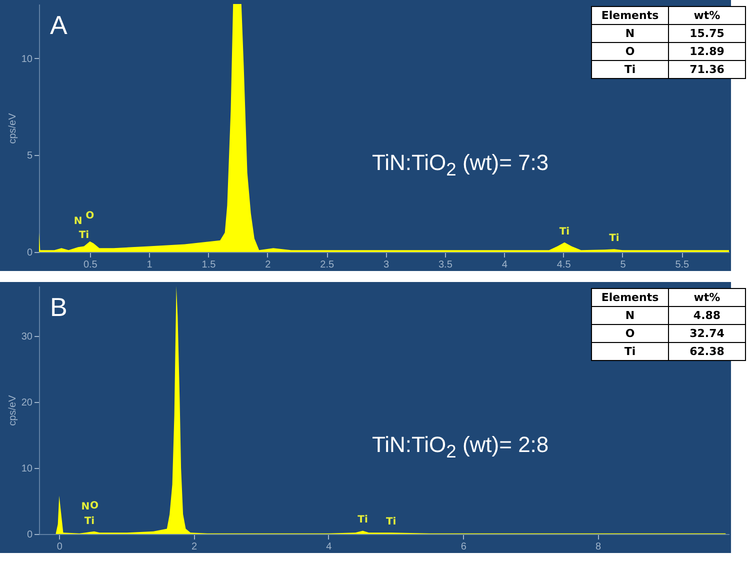 Image resolution: width=748 pixels, height=565 pixels. Describe the element at coordinates (27, 337) in the screenshot. I see `y-tick-label: 30` at that location.